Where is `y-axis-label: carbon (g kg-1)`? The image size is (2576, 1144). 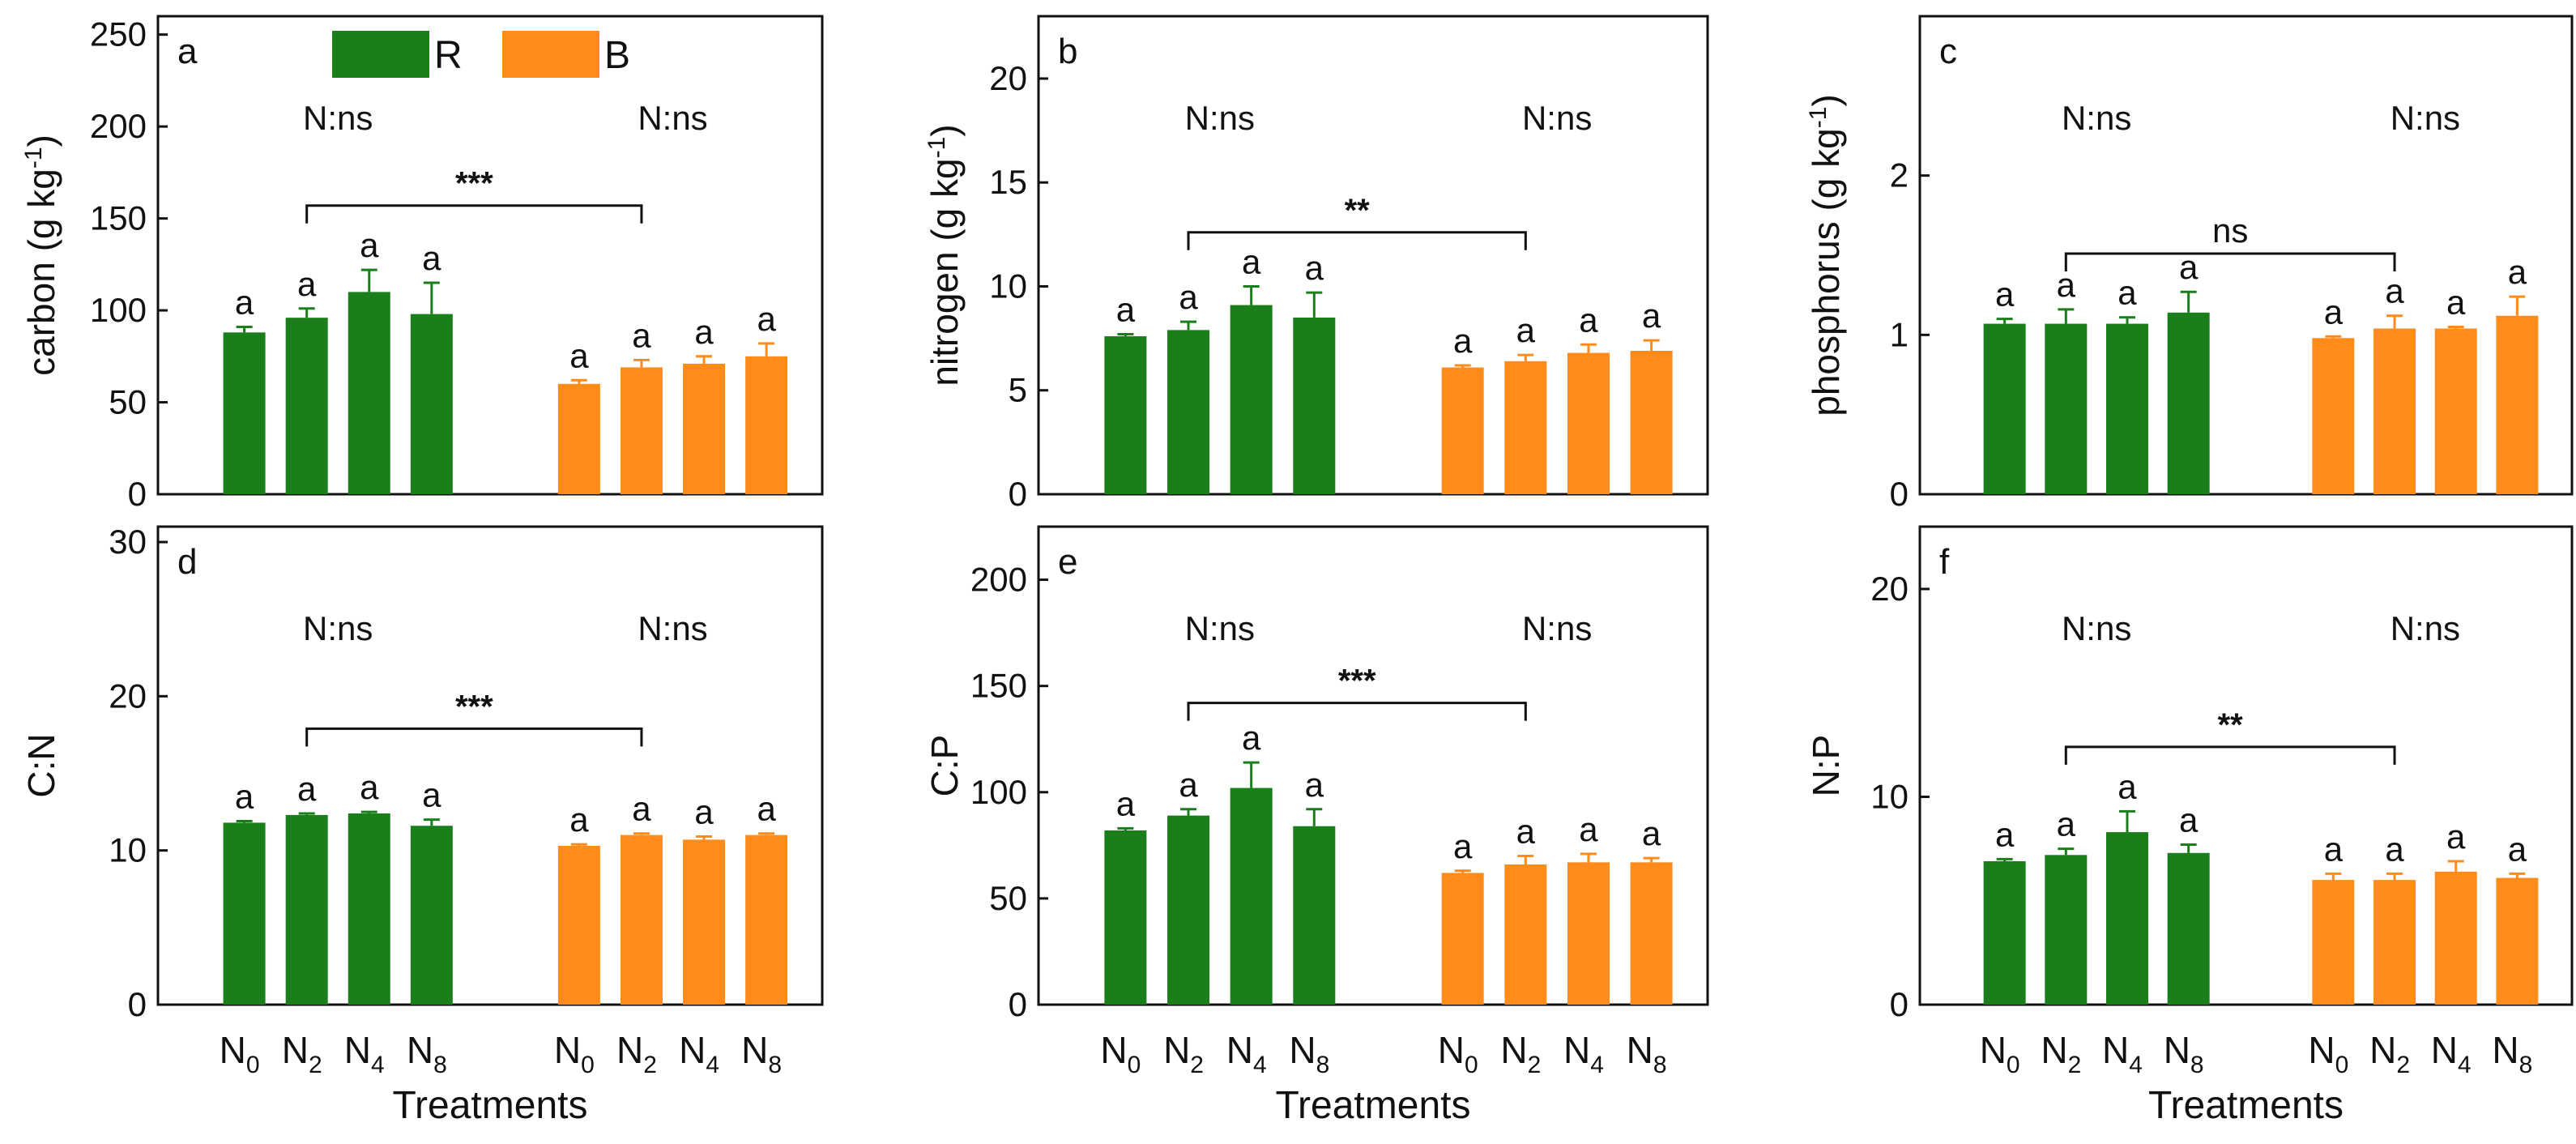 y-axis-label: carbon (g kg-1) is located at coordinates (41, 255).